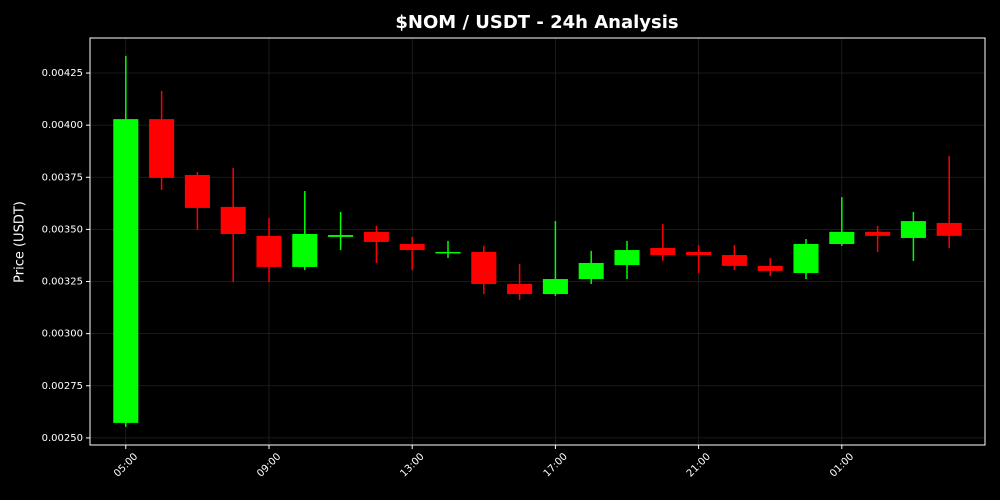 The height and width of the screenshot is (500, 1000). I want to click on chart-title: $NOM / USDT - 24h Analysis, so click(536, 22).